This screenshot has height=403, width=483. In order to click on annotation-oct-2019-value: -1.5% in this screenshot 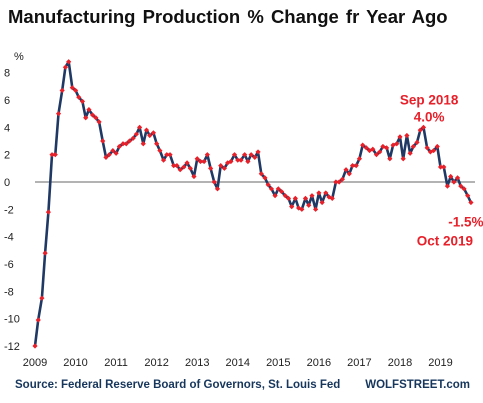, I will do `click(465, 222)`.